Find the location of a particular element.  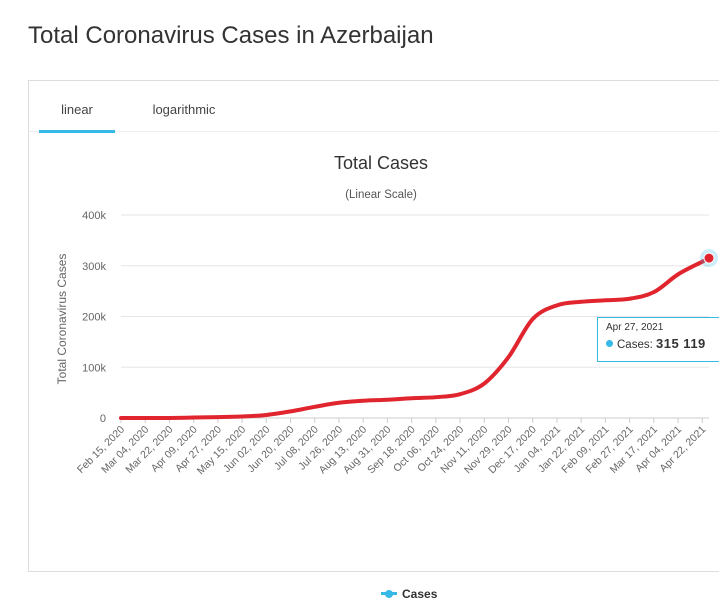

y-axis: 0 100k 200k 300k 400k is located at coordinates (94, 317).